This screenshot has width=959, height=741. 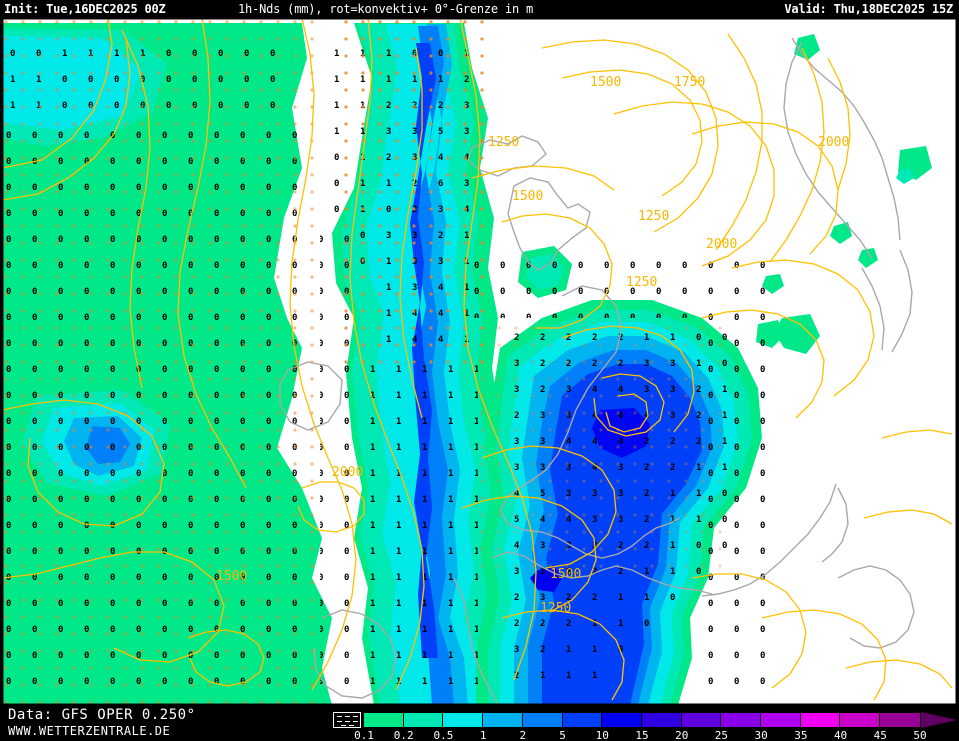 What do you see at coordinates (483, 735) in the screenshot?
I see `scale-tick-1: 1` at bounding box center [483, 735].